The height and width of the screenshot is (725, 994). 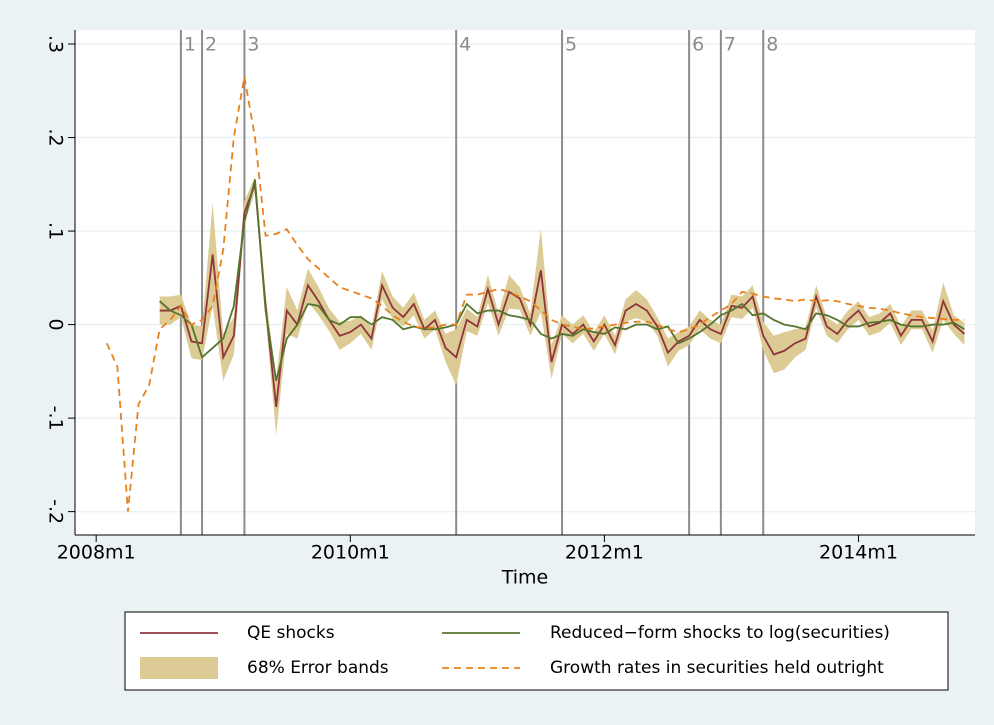 I want to click on event-label: 8, so click(x=772, y=45).